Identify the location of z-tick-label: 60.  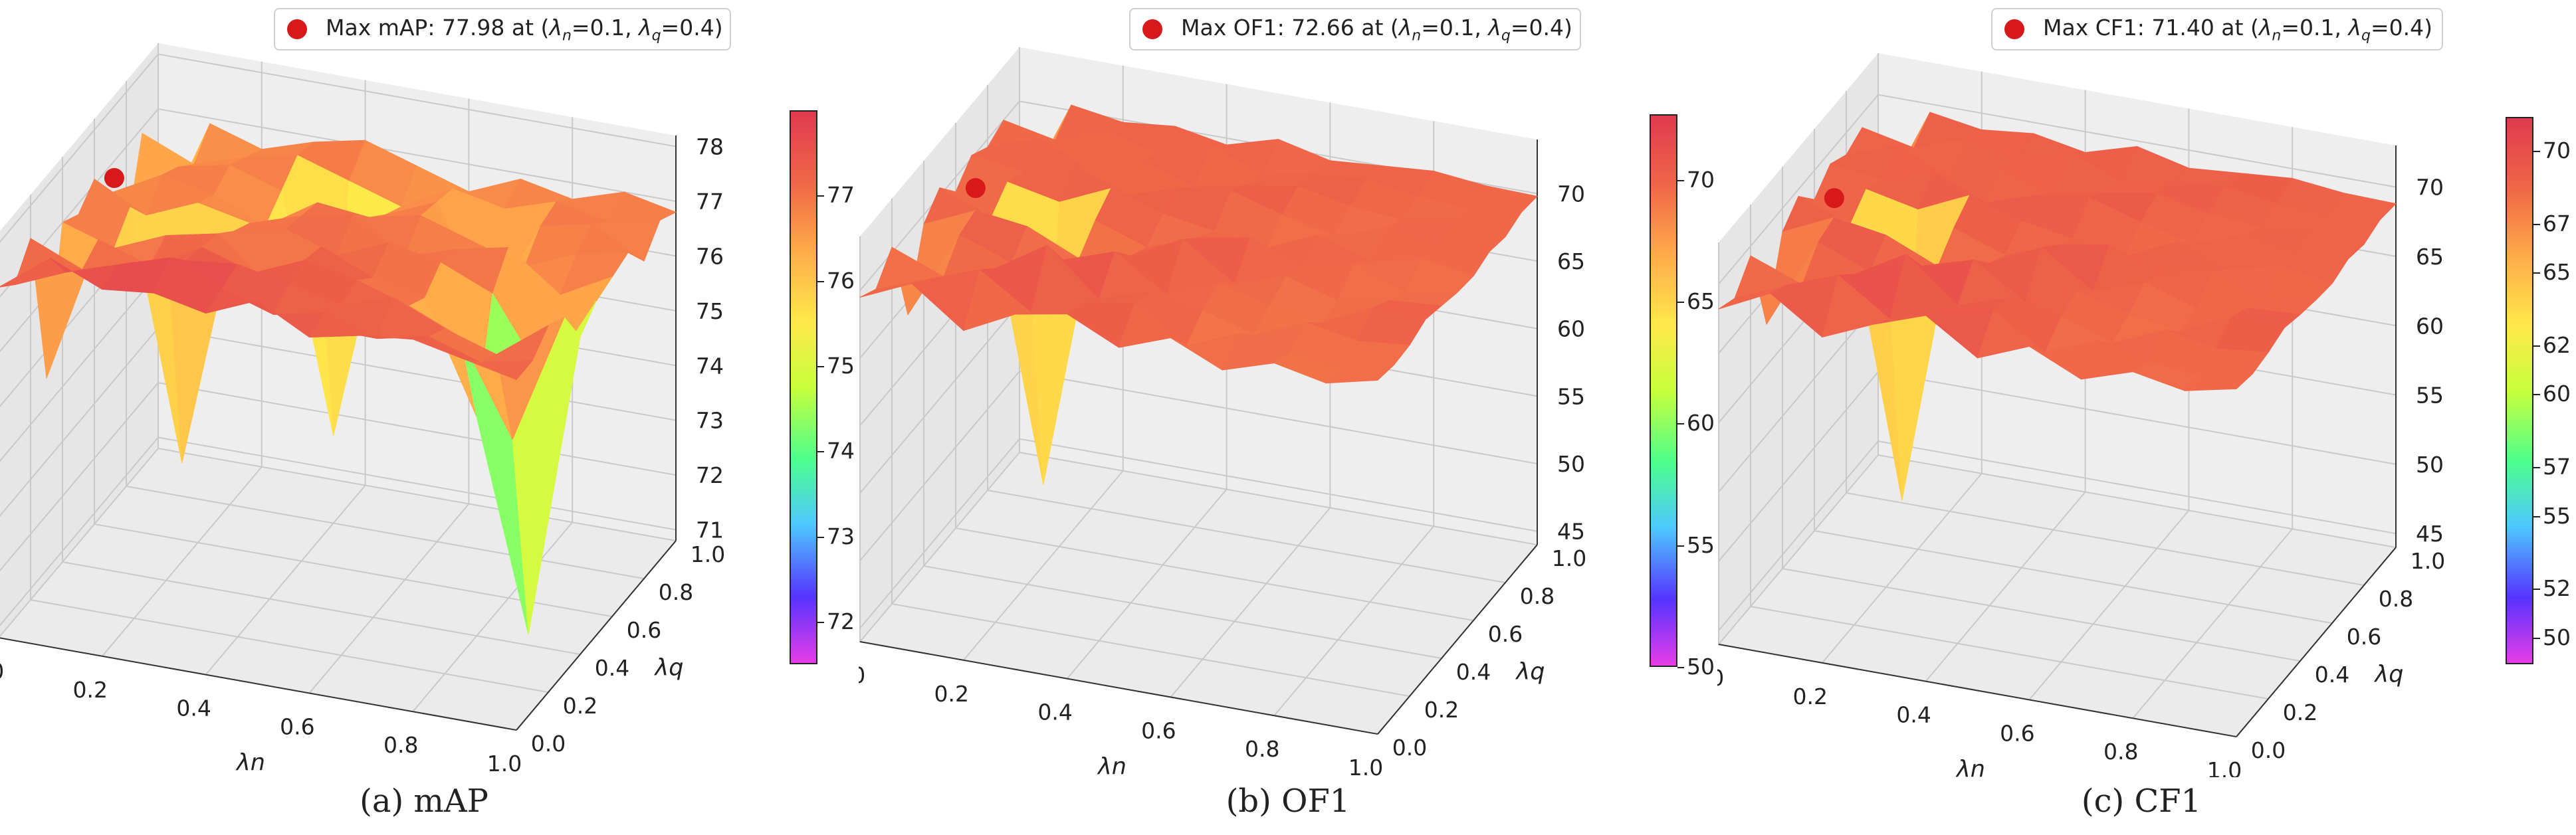
(2430, 326).